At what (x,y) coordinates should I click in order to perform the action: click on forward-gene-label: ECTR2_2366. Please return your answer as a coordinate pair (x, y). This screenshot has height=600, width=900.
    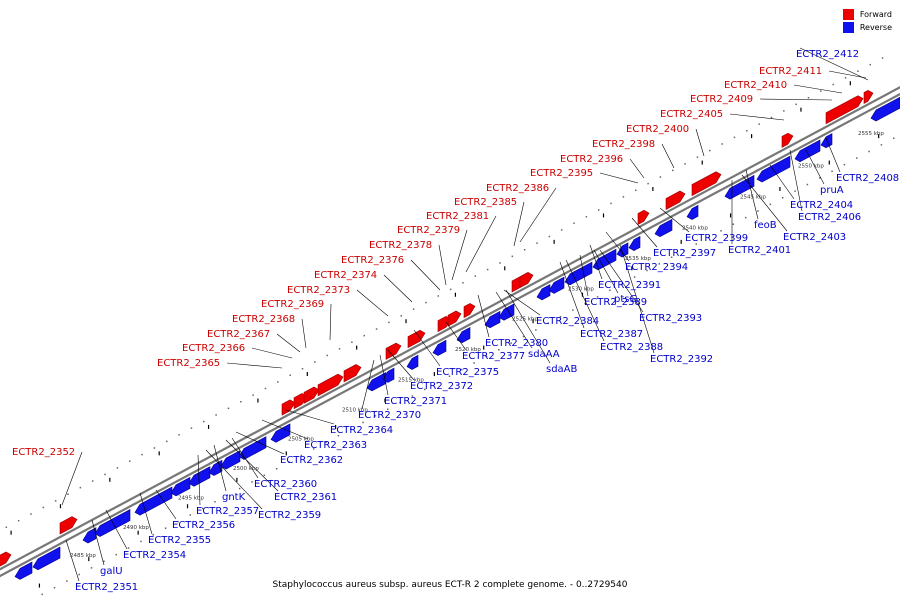
    Looking at the image, I should click on (213, 348).